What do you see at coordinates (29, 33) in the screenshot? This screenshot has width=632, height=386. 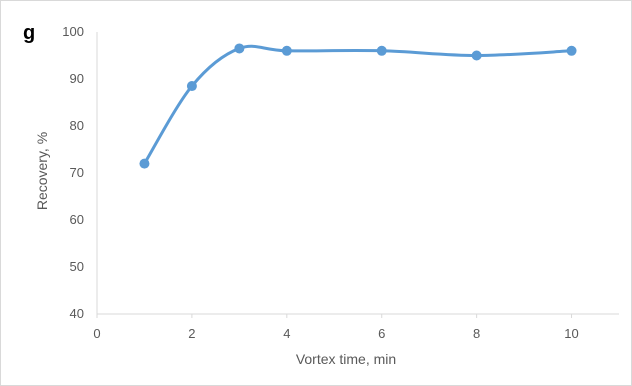 I see `panel-label: g` at bounding box center [29, 33].